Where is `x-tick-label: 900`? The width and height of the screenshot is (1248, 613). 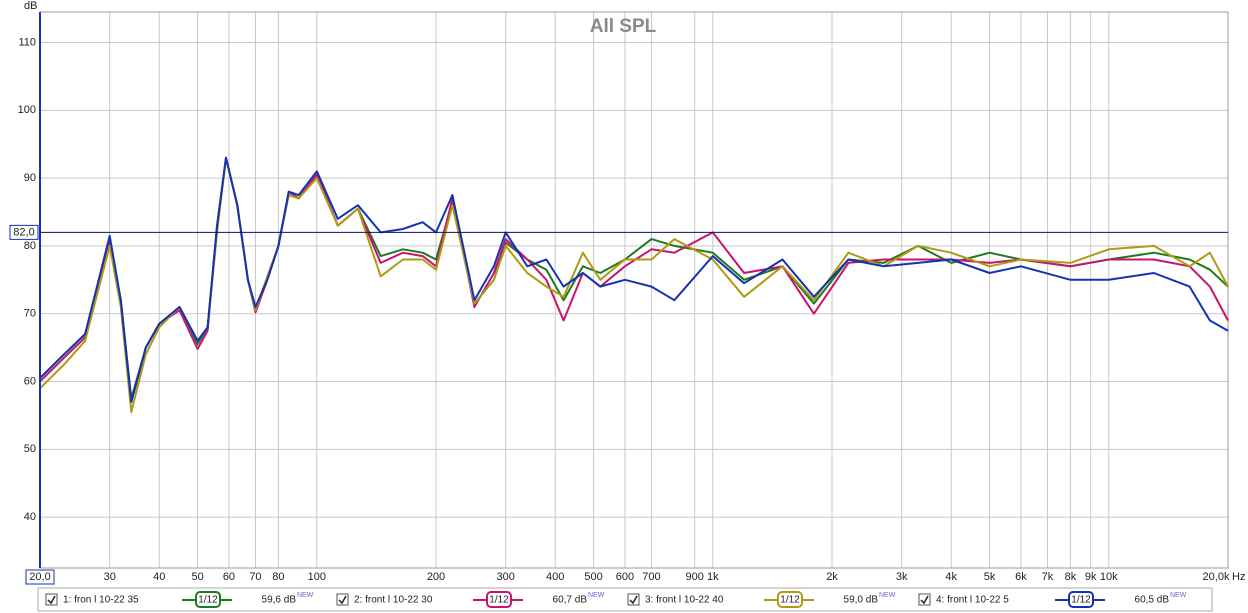
x-tick-label: 900 is located at coordinates (694, 577).